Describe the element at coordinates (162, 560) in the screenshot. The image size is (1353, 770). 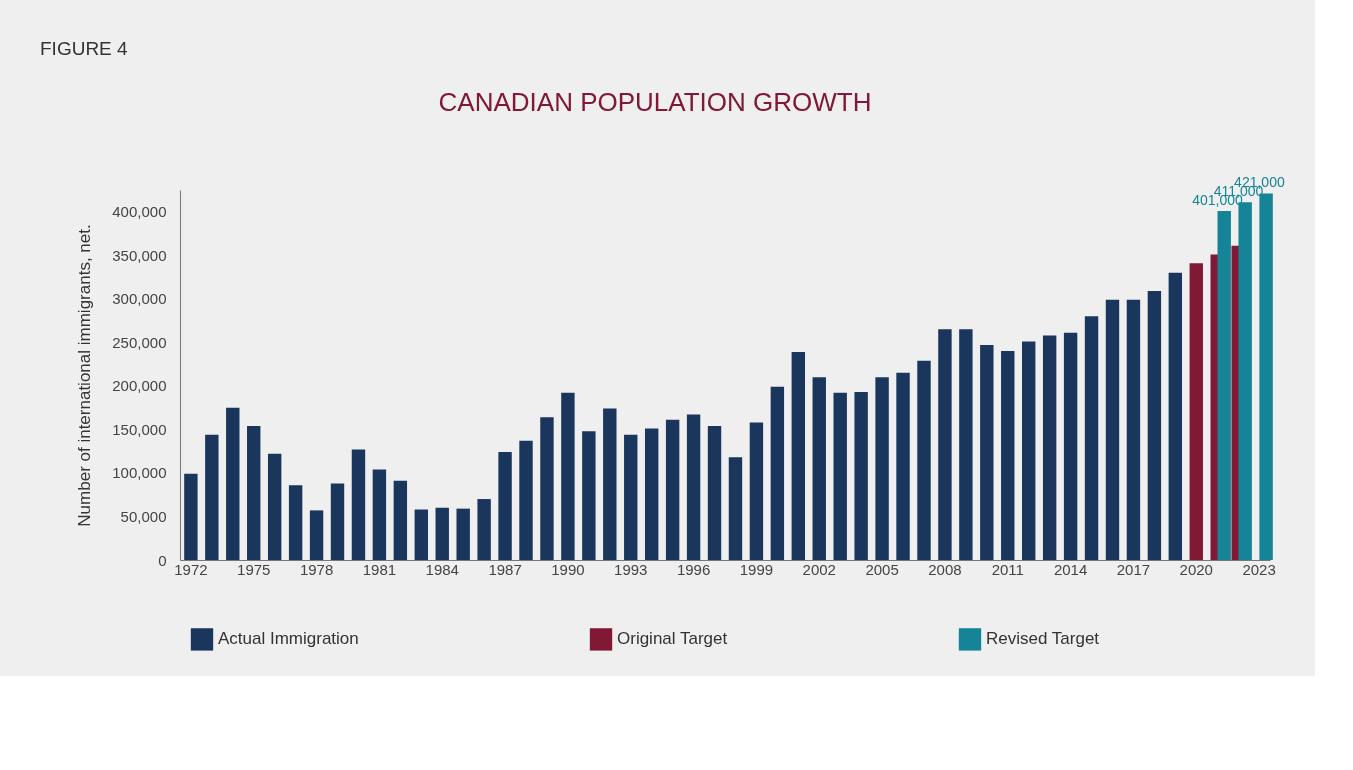
I see `y-tick-label: 0` at that location.